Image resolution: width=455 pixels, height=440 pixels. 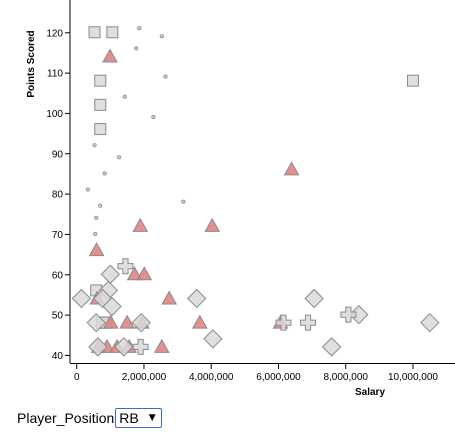 What do you see at coordinates (413, 377) in the screenshot?
I see `x-tick-label: 10,000,000` at bounding box center [413, 377].